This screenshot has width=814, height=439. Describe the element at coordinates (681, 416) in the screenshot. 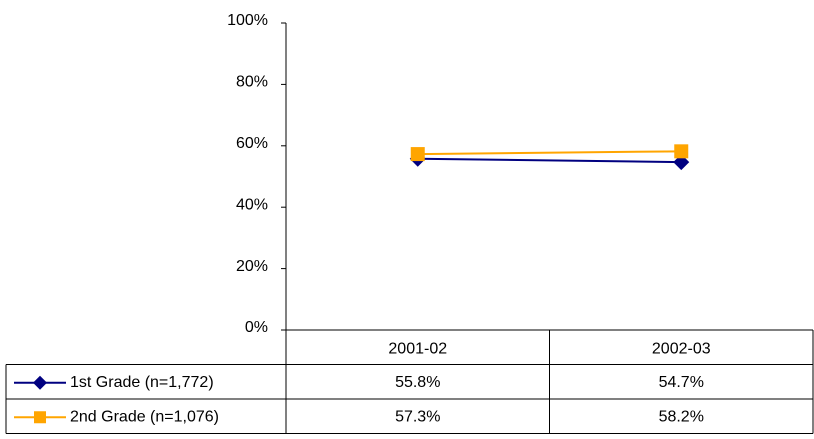

I see `data-label: 58.2%` at that location.